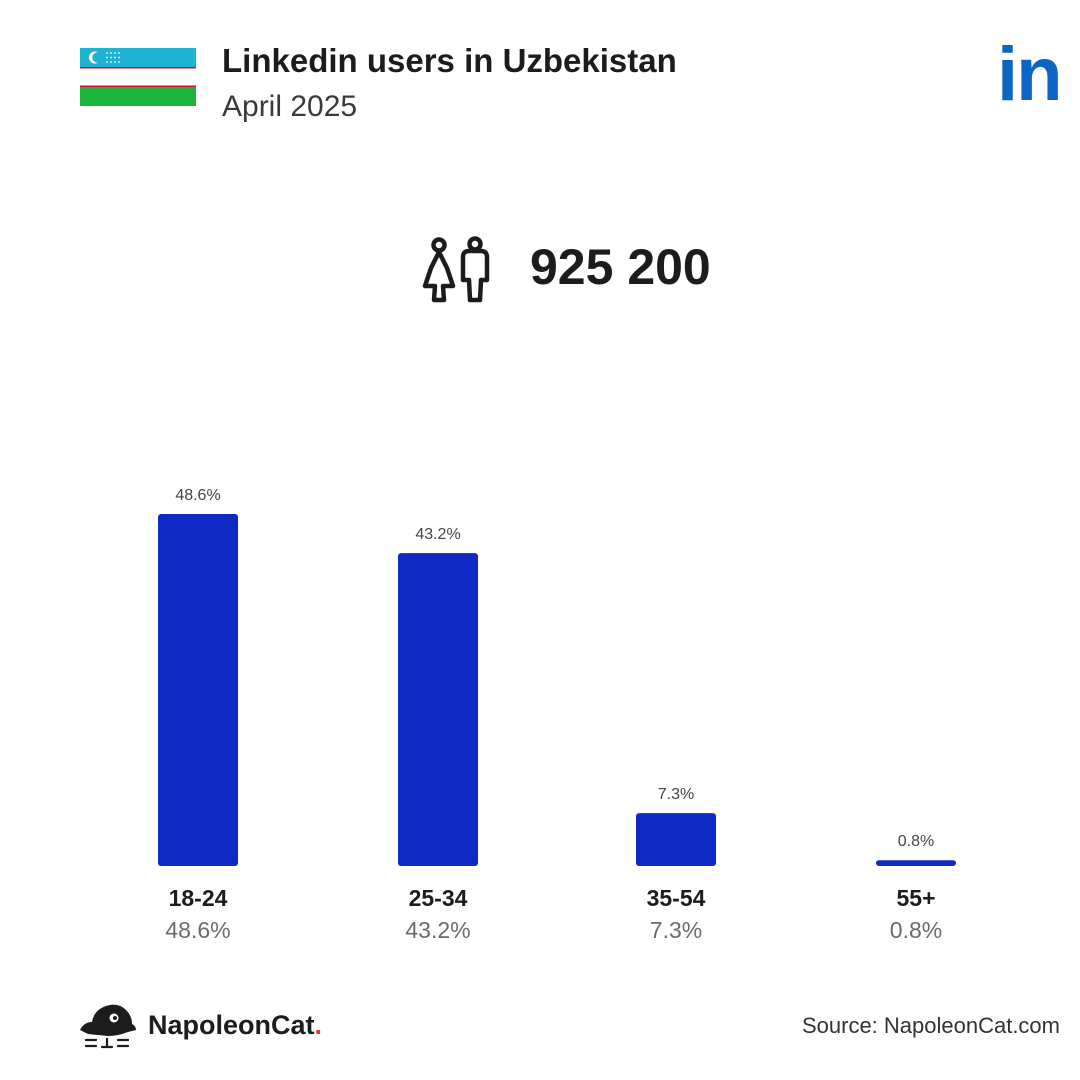  What do you see at coordinates (676, 794) in the screenshot?
I see `bar-value-label: 7.3%` at bounding box center [676, 794].